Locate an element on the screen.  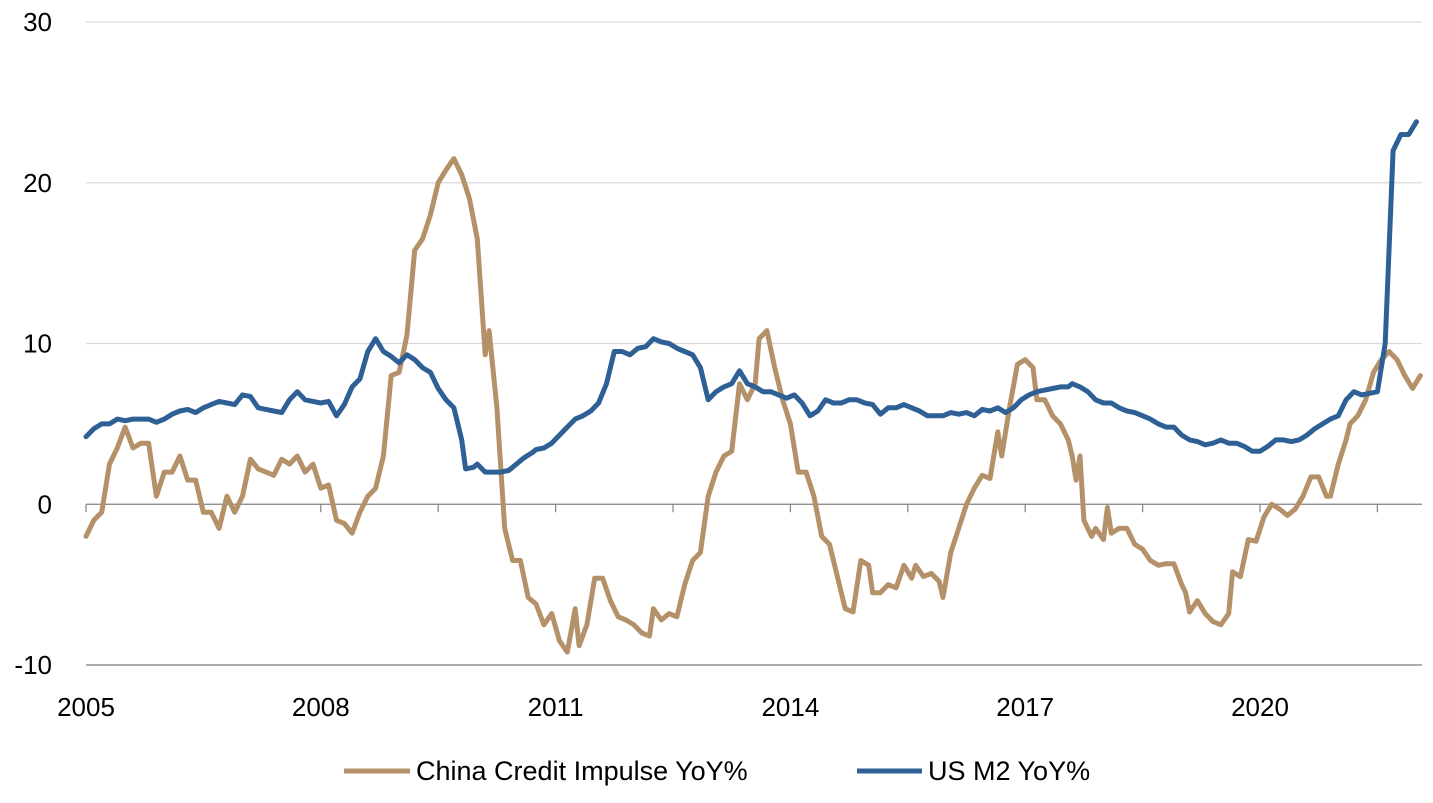
x-tick-label: 2005 is located at coordinates (86, 707).